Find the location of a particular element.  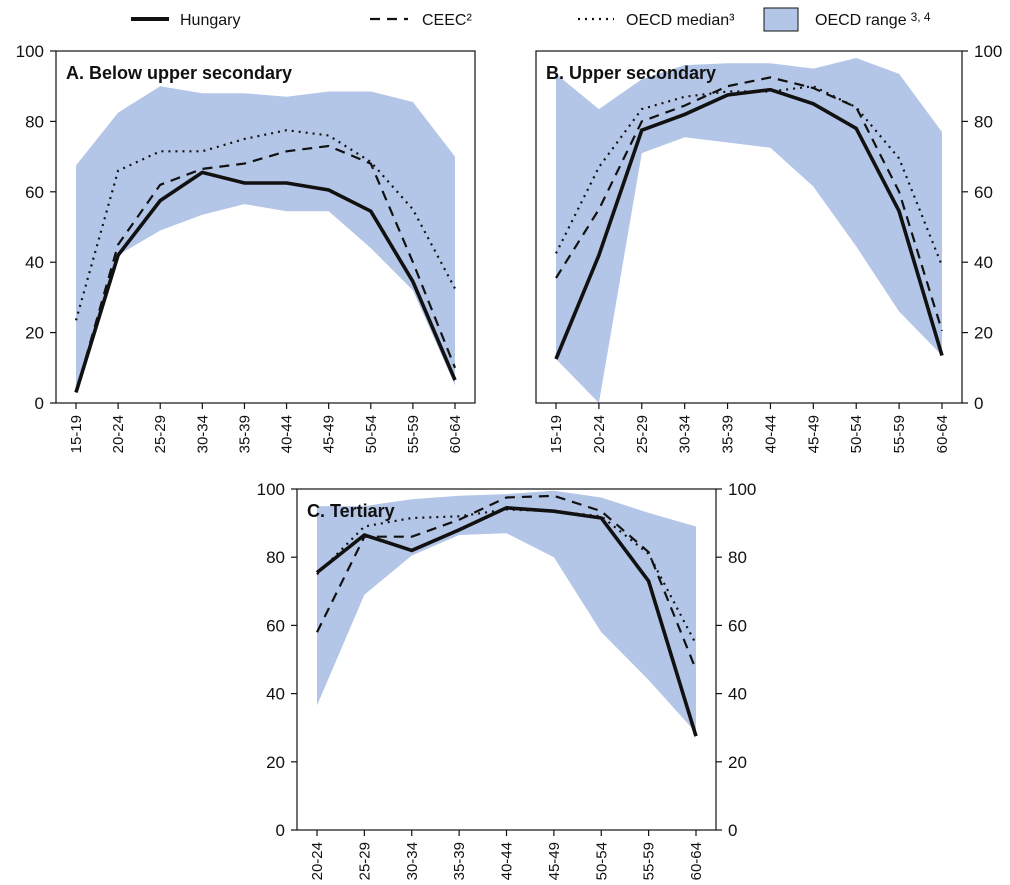

legend-range-label: OECD range 3, 4 is located at coordinates (873, 19).